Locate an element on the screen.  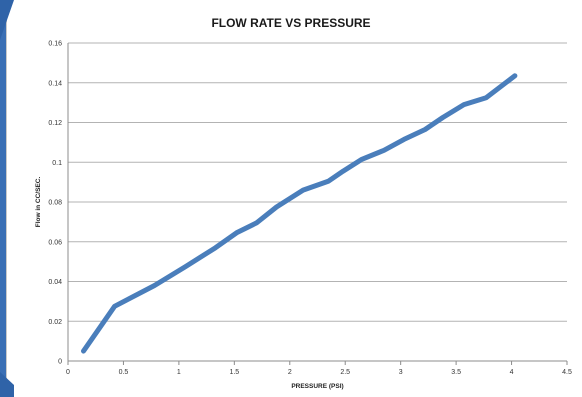
x-axis-label: PRESSURE (PSI) is located at coordinates (317, 386).